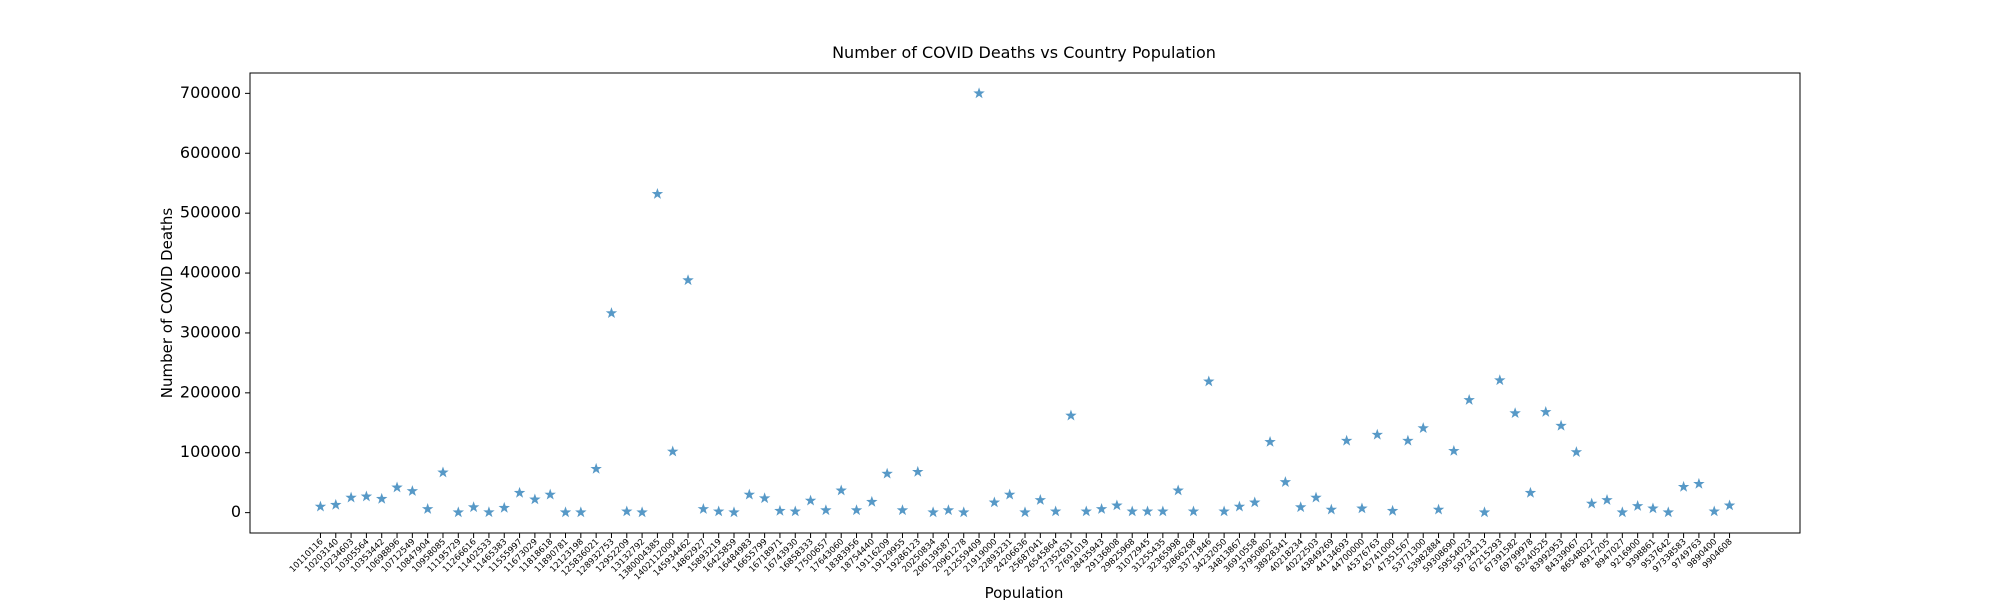 The width and height of the screenshot is (2000, 600). What do you see at coordinates (167, 303) in the screenshot?
I see `y-axis-label: Number of COVID Deaths` at bounding box center [167, 303].